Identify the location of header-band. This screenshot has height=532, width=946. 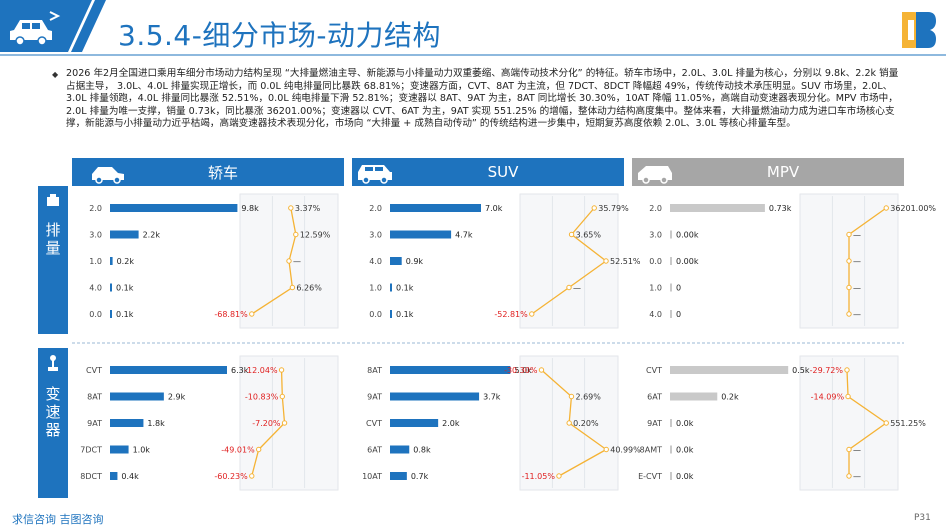
(473, 28).